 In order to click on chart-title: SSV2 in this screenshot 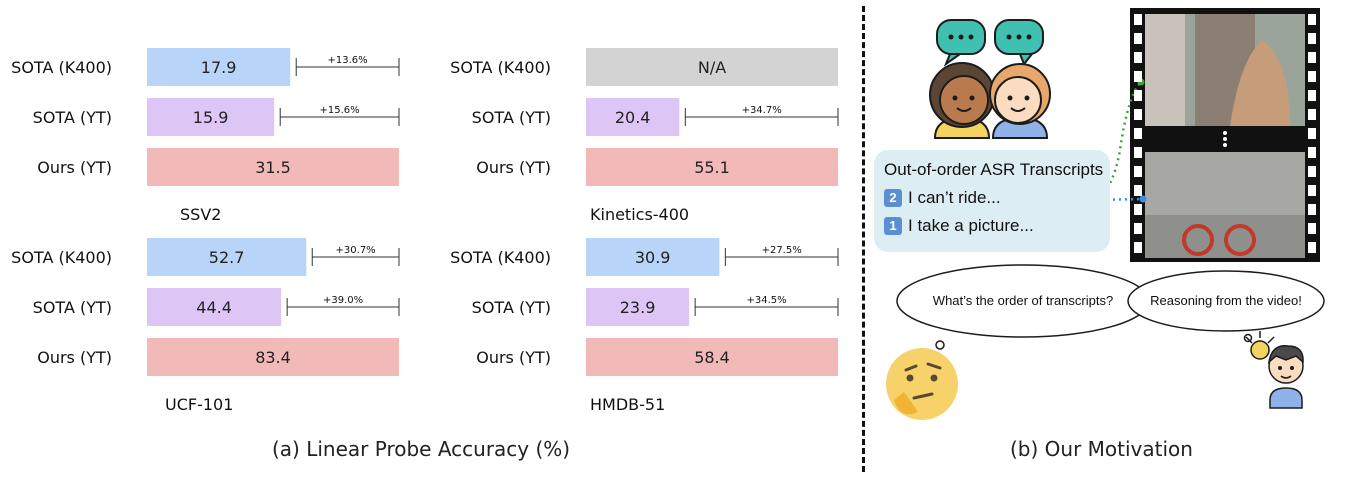, I will do `click(200, 214)`.